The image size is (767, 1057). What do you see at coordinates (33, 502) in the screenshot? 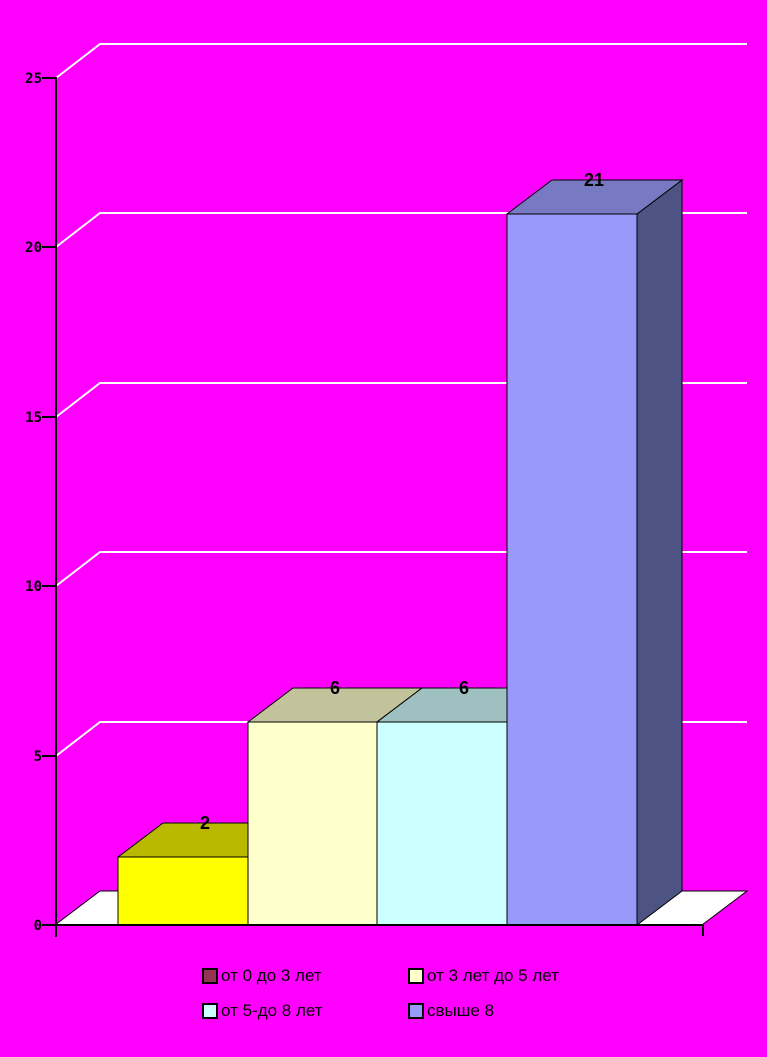
I see `y-axis-labels: 0 5 10 15 20 25` at bounding box center [33, 502].